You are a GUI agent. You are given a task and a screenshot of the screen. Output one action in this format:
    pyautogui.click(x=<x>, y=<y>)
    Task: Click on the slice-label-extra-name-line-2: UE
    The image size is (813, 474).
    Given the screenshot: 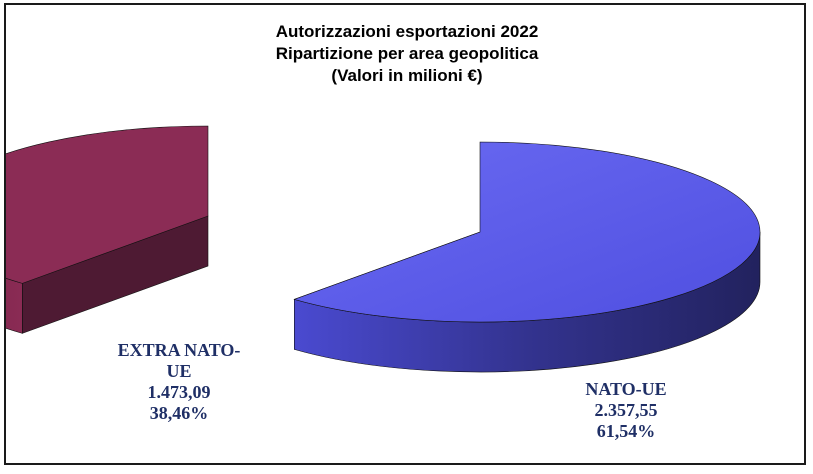 What is the action you would take?
    pyautogui.click(x=179, y=371)
    